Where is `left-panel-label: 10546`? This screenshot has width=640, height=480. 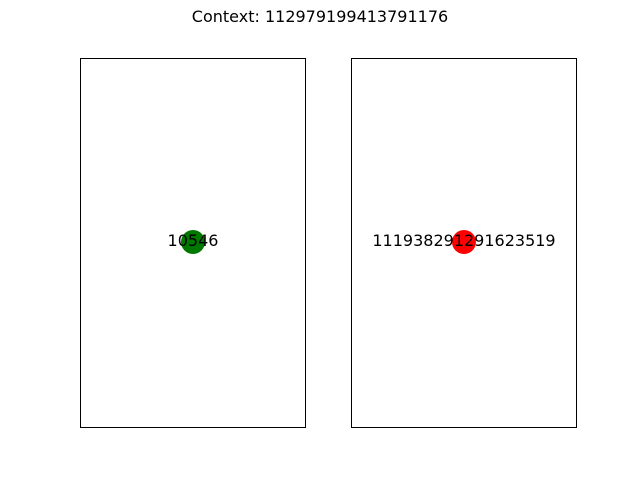 left-panel-label: 10546 is located at coordinates (193, 240).